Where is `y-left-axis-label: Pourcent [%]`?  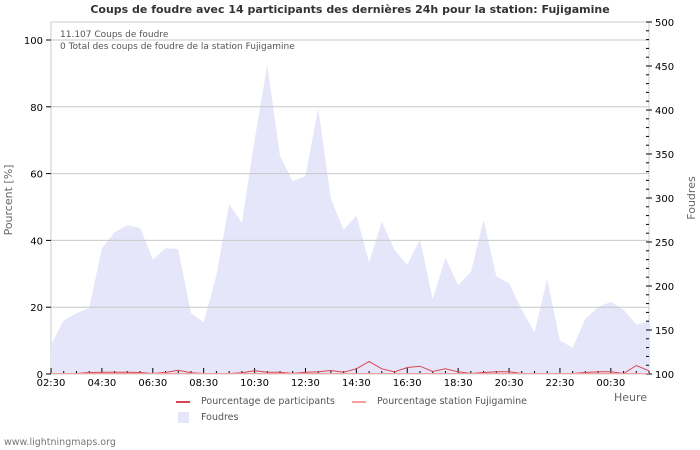
y-left-axis-label: Pourcent [%] is located at coordinates (8, 200).